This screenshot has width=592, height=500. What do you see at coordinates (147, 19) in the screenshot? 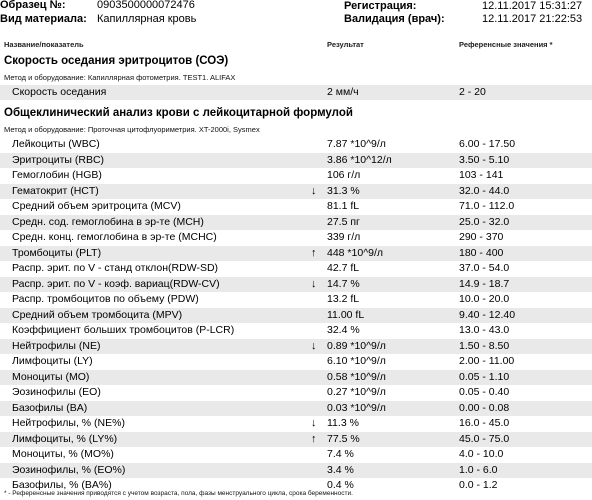
I see `material-value: Капиллярная кровь` at bounding box center [147, 19].